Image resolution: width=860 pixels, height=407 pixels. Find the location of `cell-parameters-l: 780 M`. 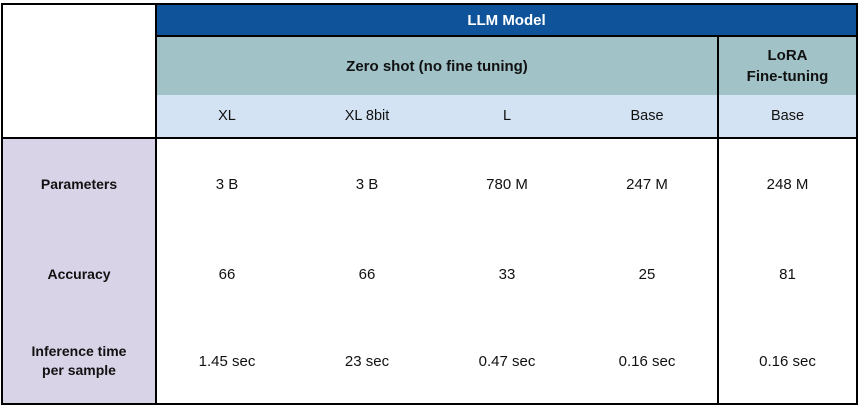

cell-parameters-l: 780 M is located at coordinates (507, 184).